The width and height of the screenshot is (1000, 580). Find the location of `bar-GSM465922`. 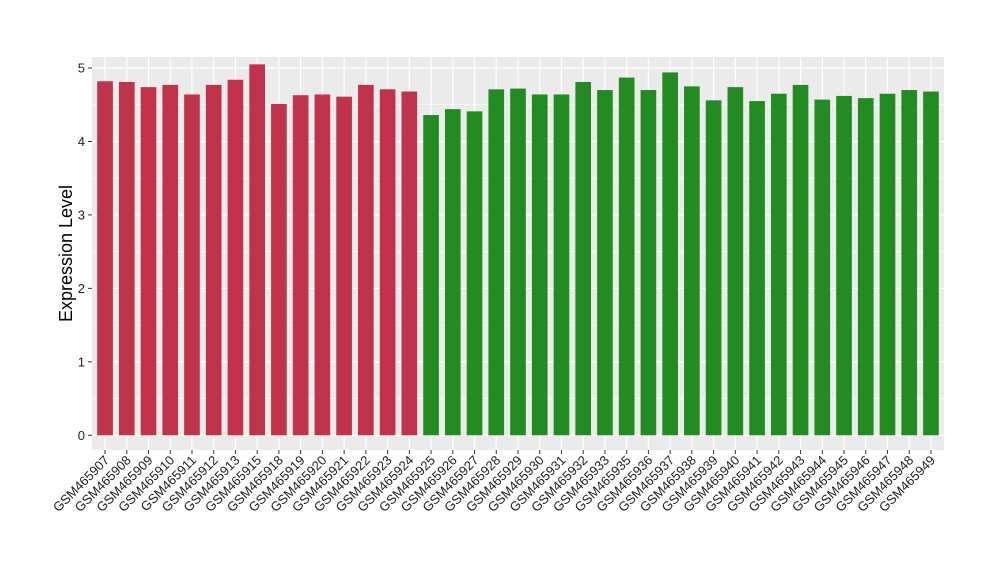

bar-GSM465922 is located at coordinates (366, 260).